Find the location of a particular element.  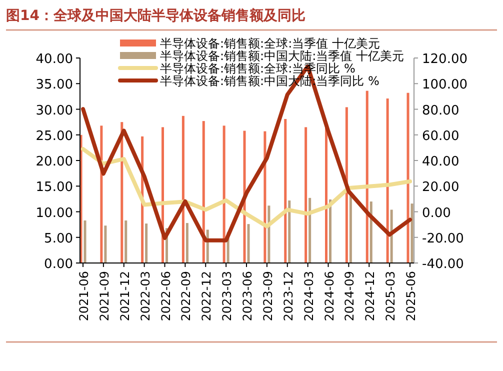

x-tick-label: 2023-12 is located at coordinates (288, 296).